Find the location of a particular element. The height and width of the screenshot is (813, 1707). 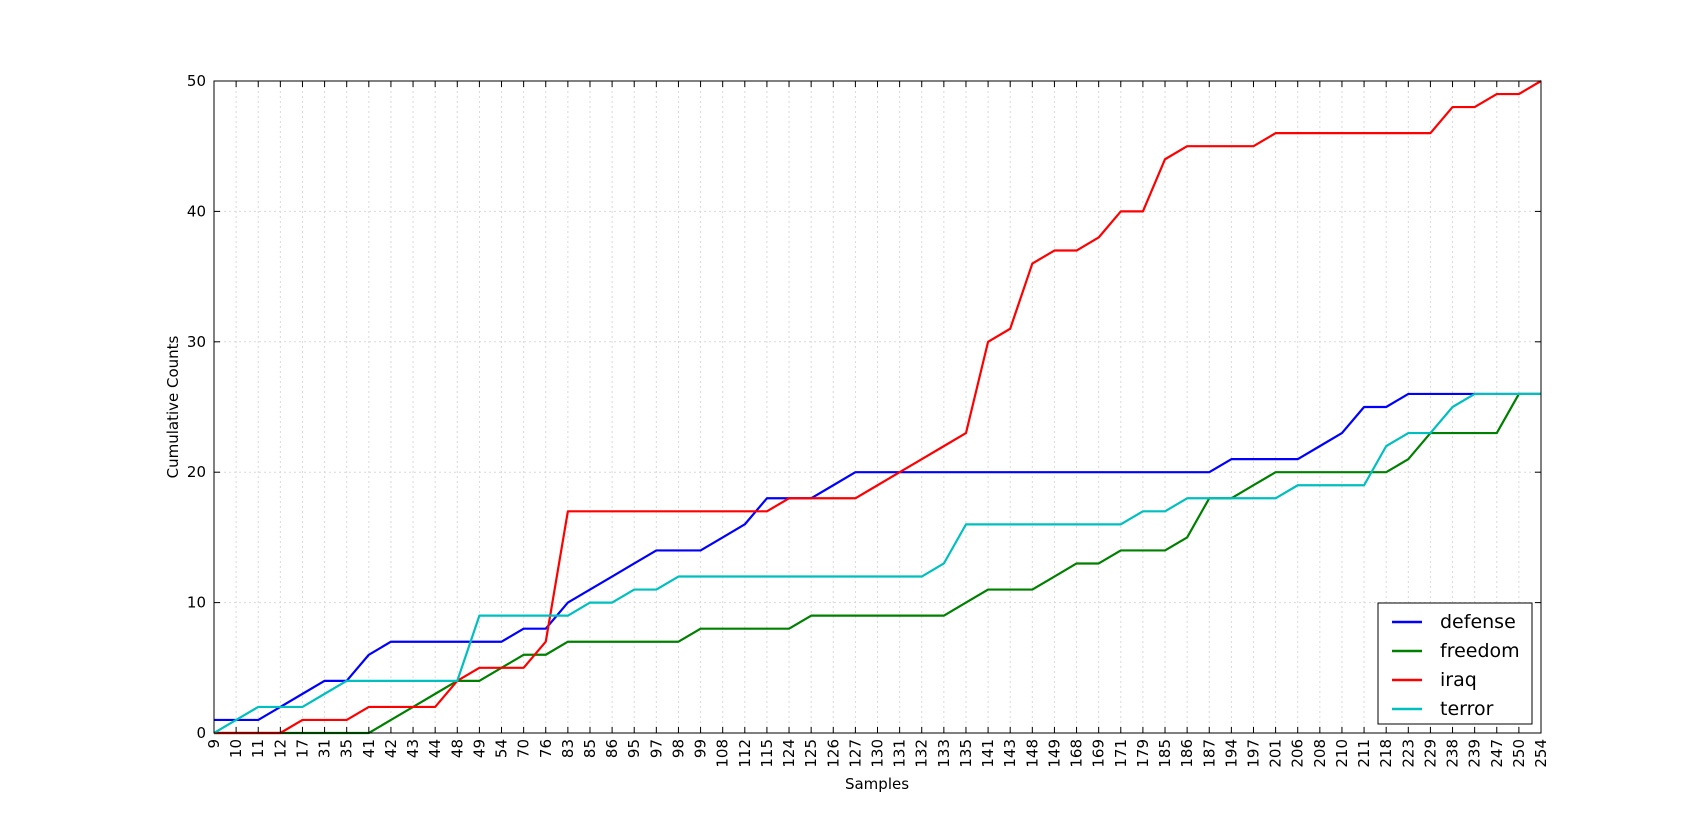

x-tick-label: 239 is located at coordinates (1475, 753).